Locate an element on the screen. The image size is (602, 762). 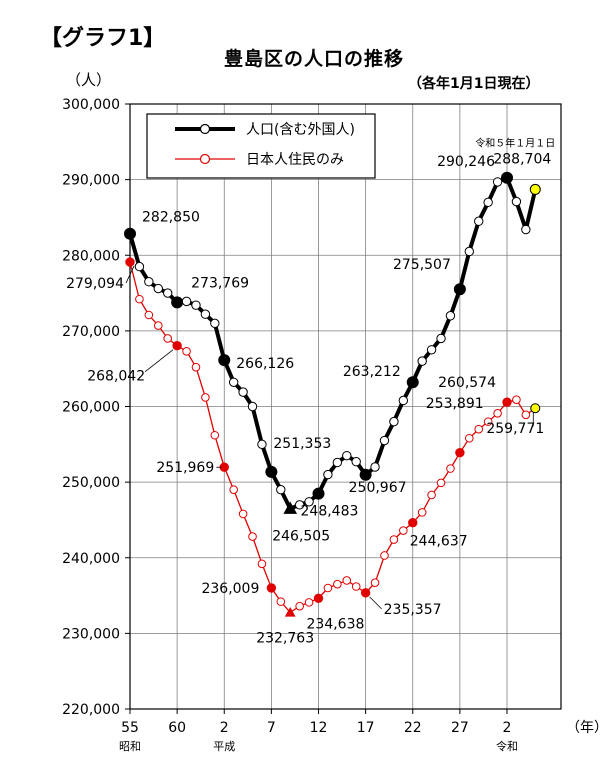
data-label: 251,353 is located at coordinates (302, 444).